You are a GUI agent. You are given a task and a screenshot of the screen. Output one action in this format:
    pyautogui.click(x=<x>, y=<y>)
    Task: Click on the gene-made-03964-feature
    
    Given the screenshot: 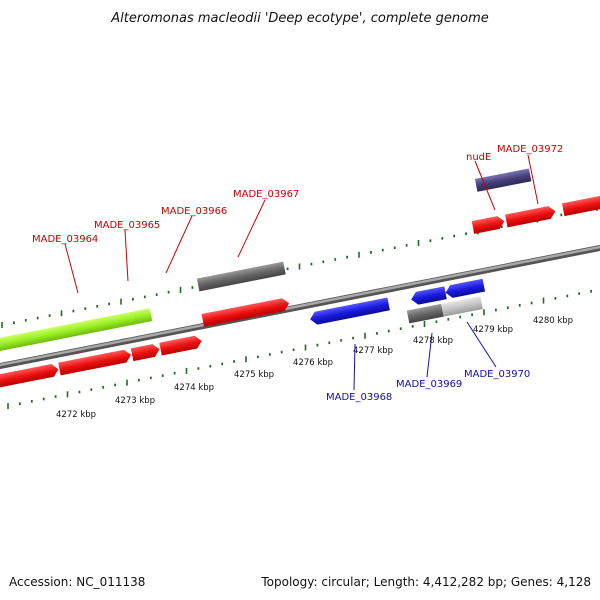 What is the action you would take?
    pyautogui.click(x=76, y=331)
    